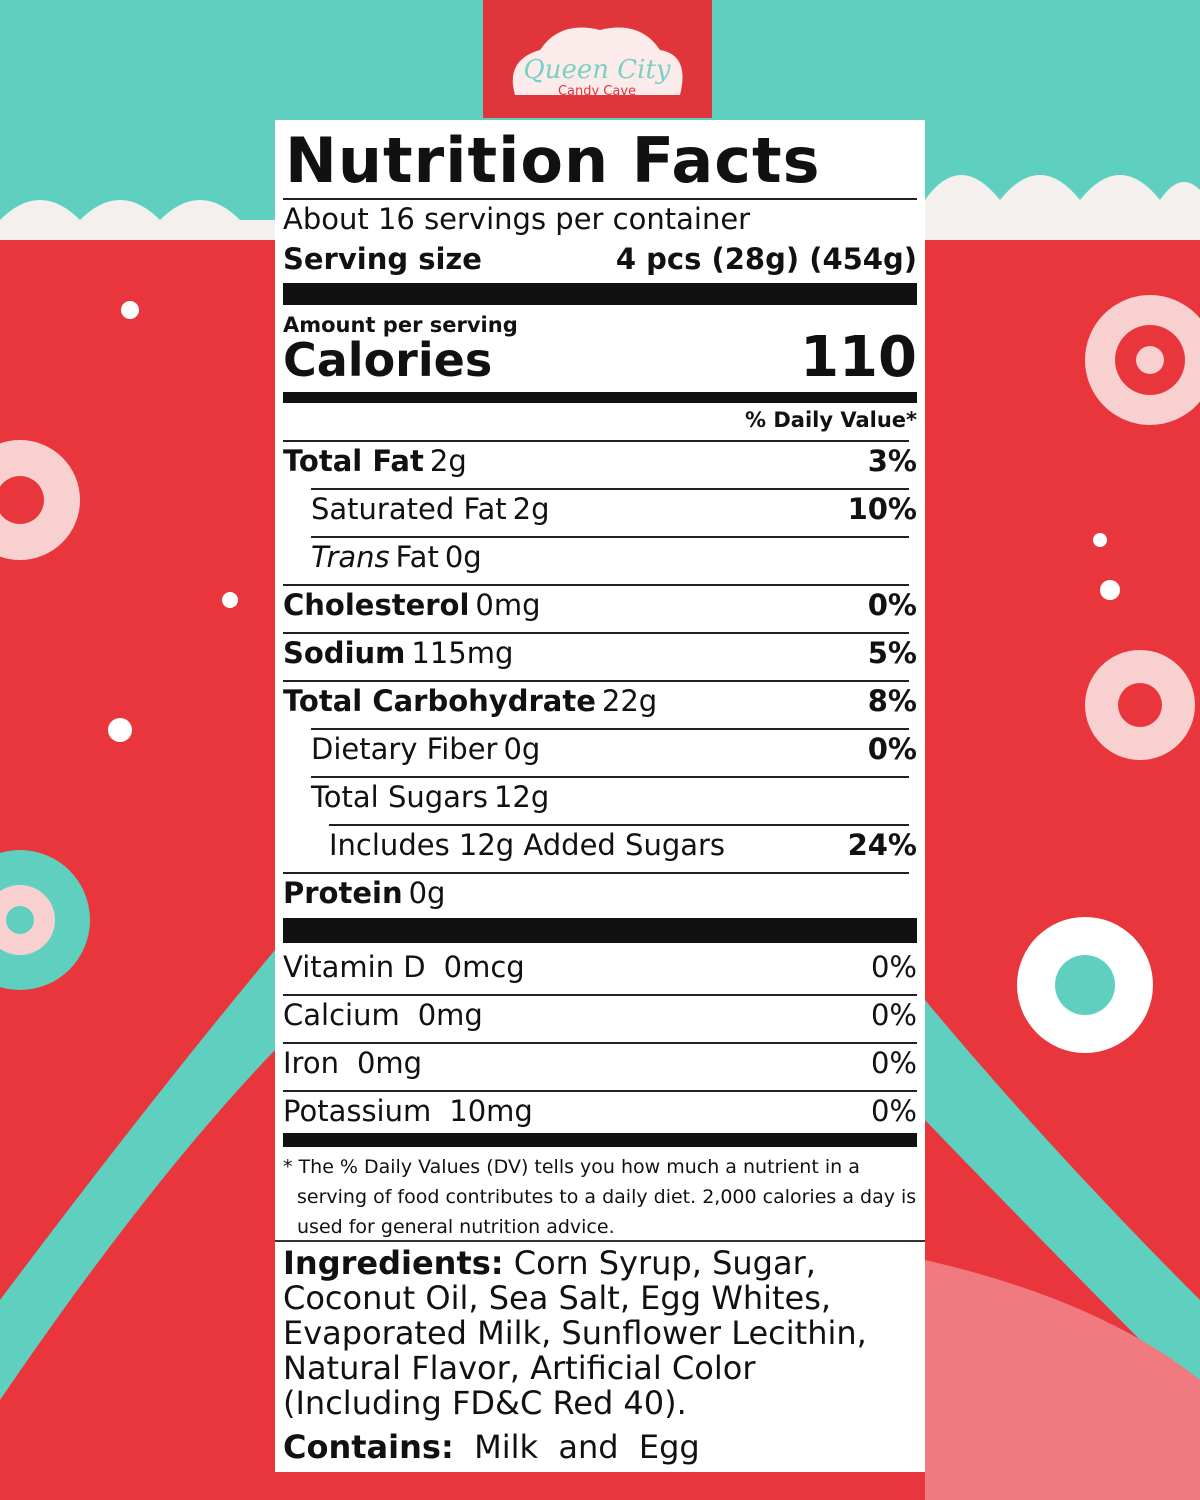  Describe the element at coordinates (597, 91) in the screenshot. I see `brand-tagline: Candy Cave` at that location.